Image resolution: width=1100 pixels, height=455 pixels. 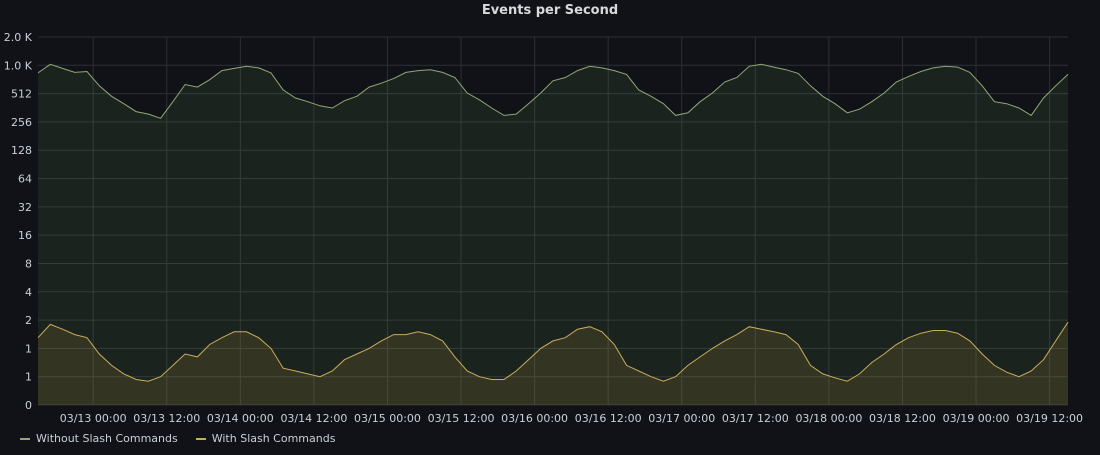 What do you see at coordinates (313, 418) in the screenshot?
I see `x-tick-label: 03/14 12:00` at bounding box center [313, 418].